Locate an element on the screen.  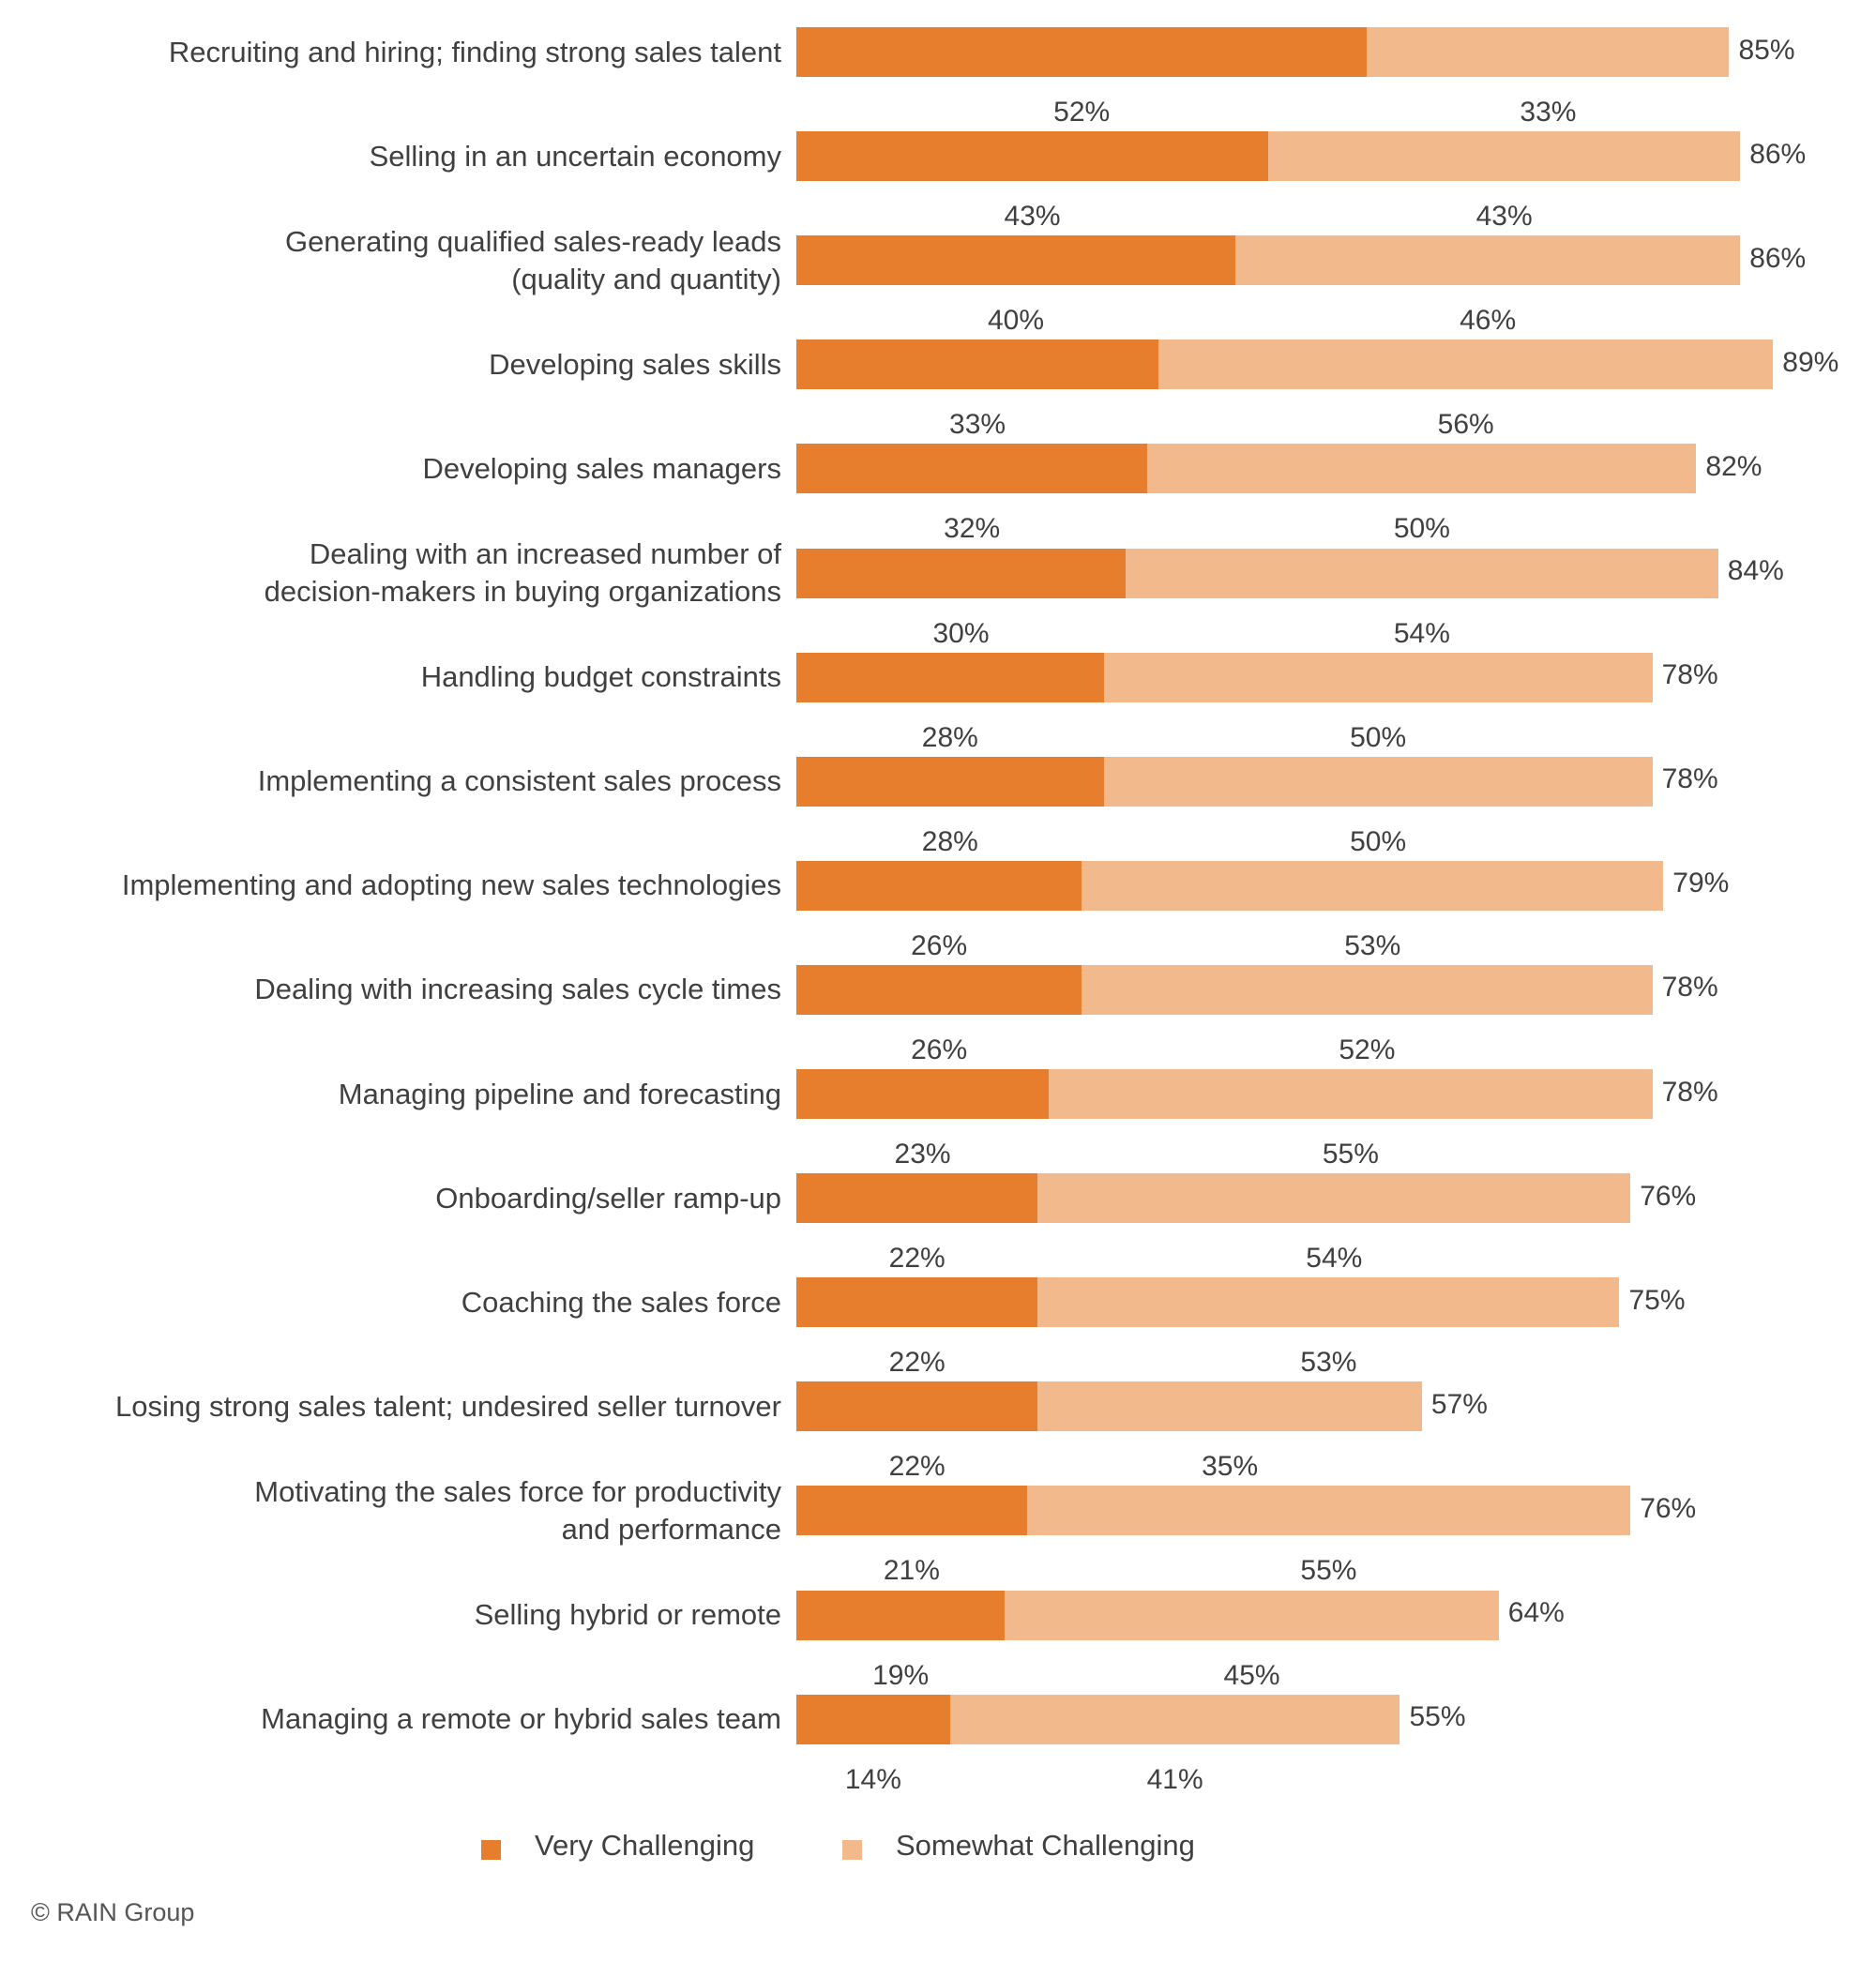
category-label: Managing a remote or hybrid sales team is located at coordinates (521, 1719).